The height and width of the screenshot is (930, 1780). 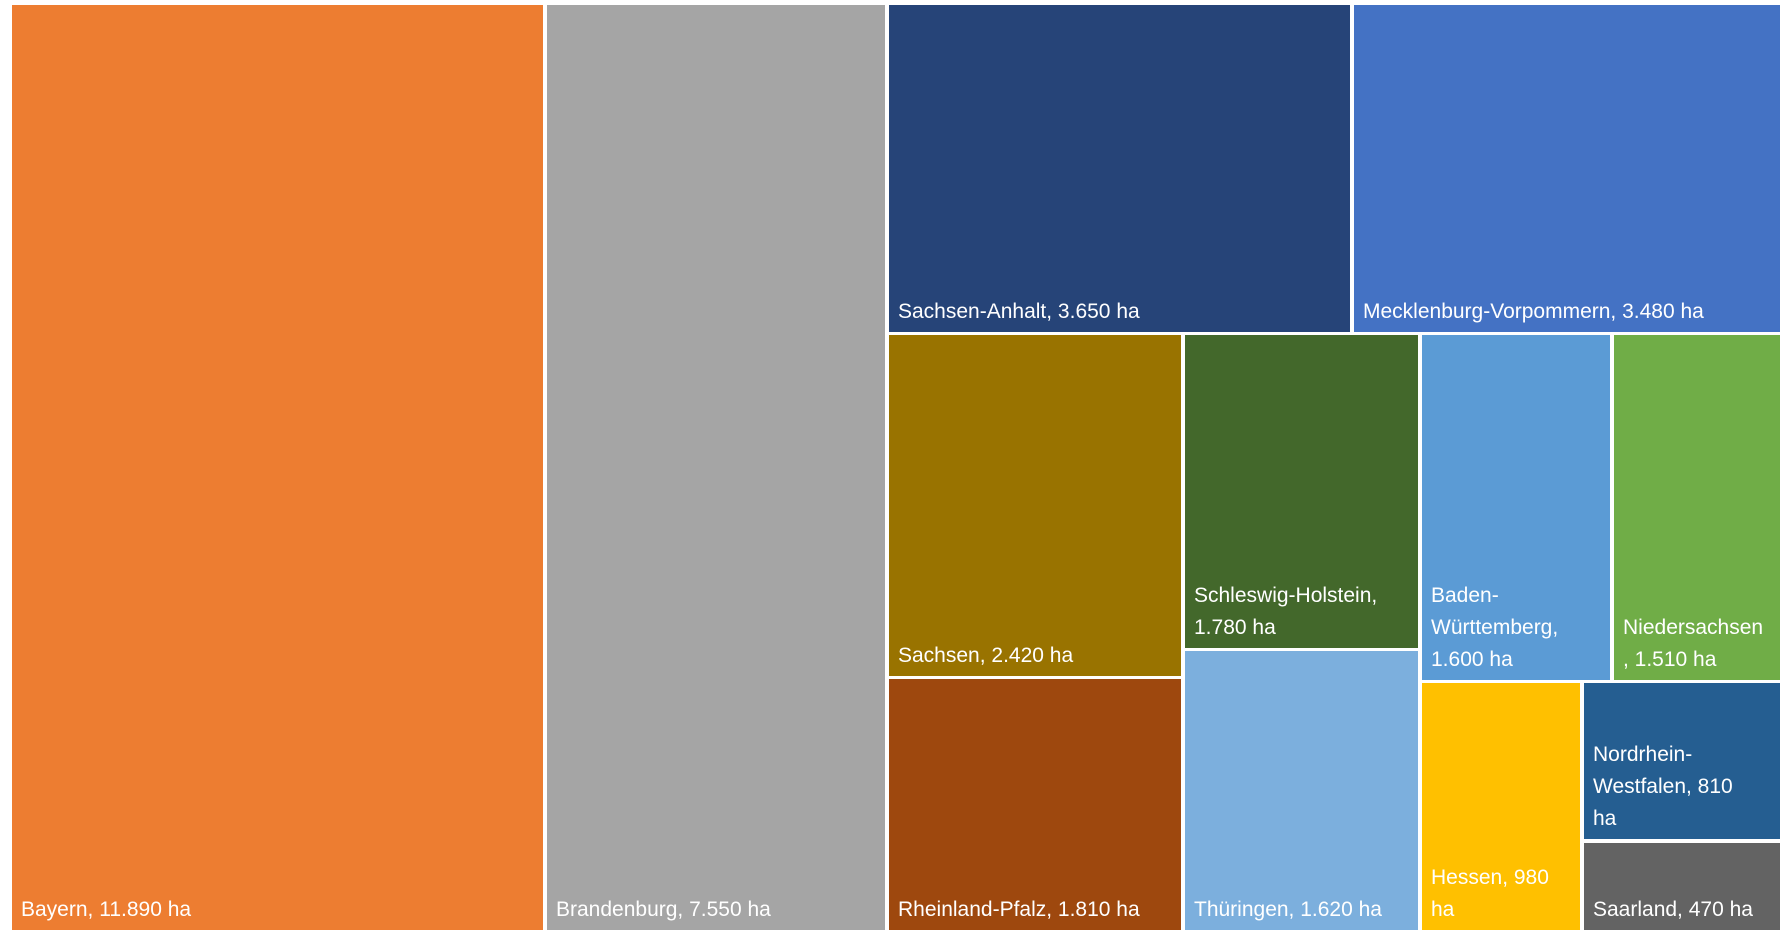 I want to click on tile-label-hessen: Hessen, 980, so click(x=1490, y=877).